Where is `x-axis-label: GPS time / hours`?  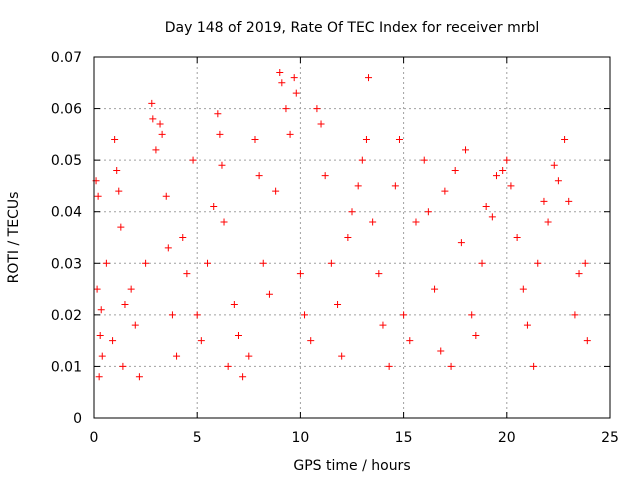
x-axis-label: GPS time / hours is located at coordinates (351, 466).